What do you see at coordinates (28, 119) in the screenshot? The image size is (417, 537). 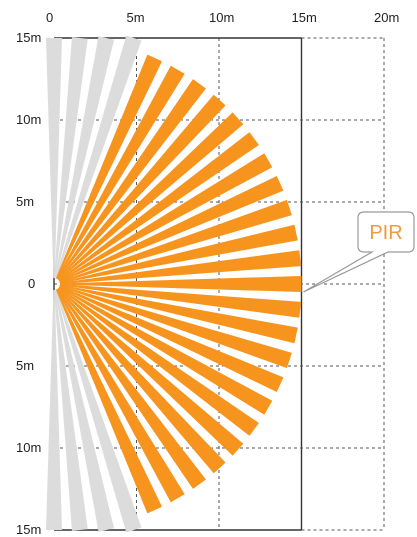 I see `y-tick-label-1: 10m` at bounding box center [28, 119].